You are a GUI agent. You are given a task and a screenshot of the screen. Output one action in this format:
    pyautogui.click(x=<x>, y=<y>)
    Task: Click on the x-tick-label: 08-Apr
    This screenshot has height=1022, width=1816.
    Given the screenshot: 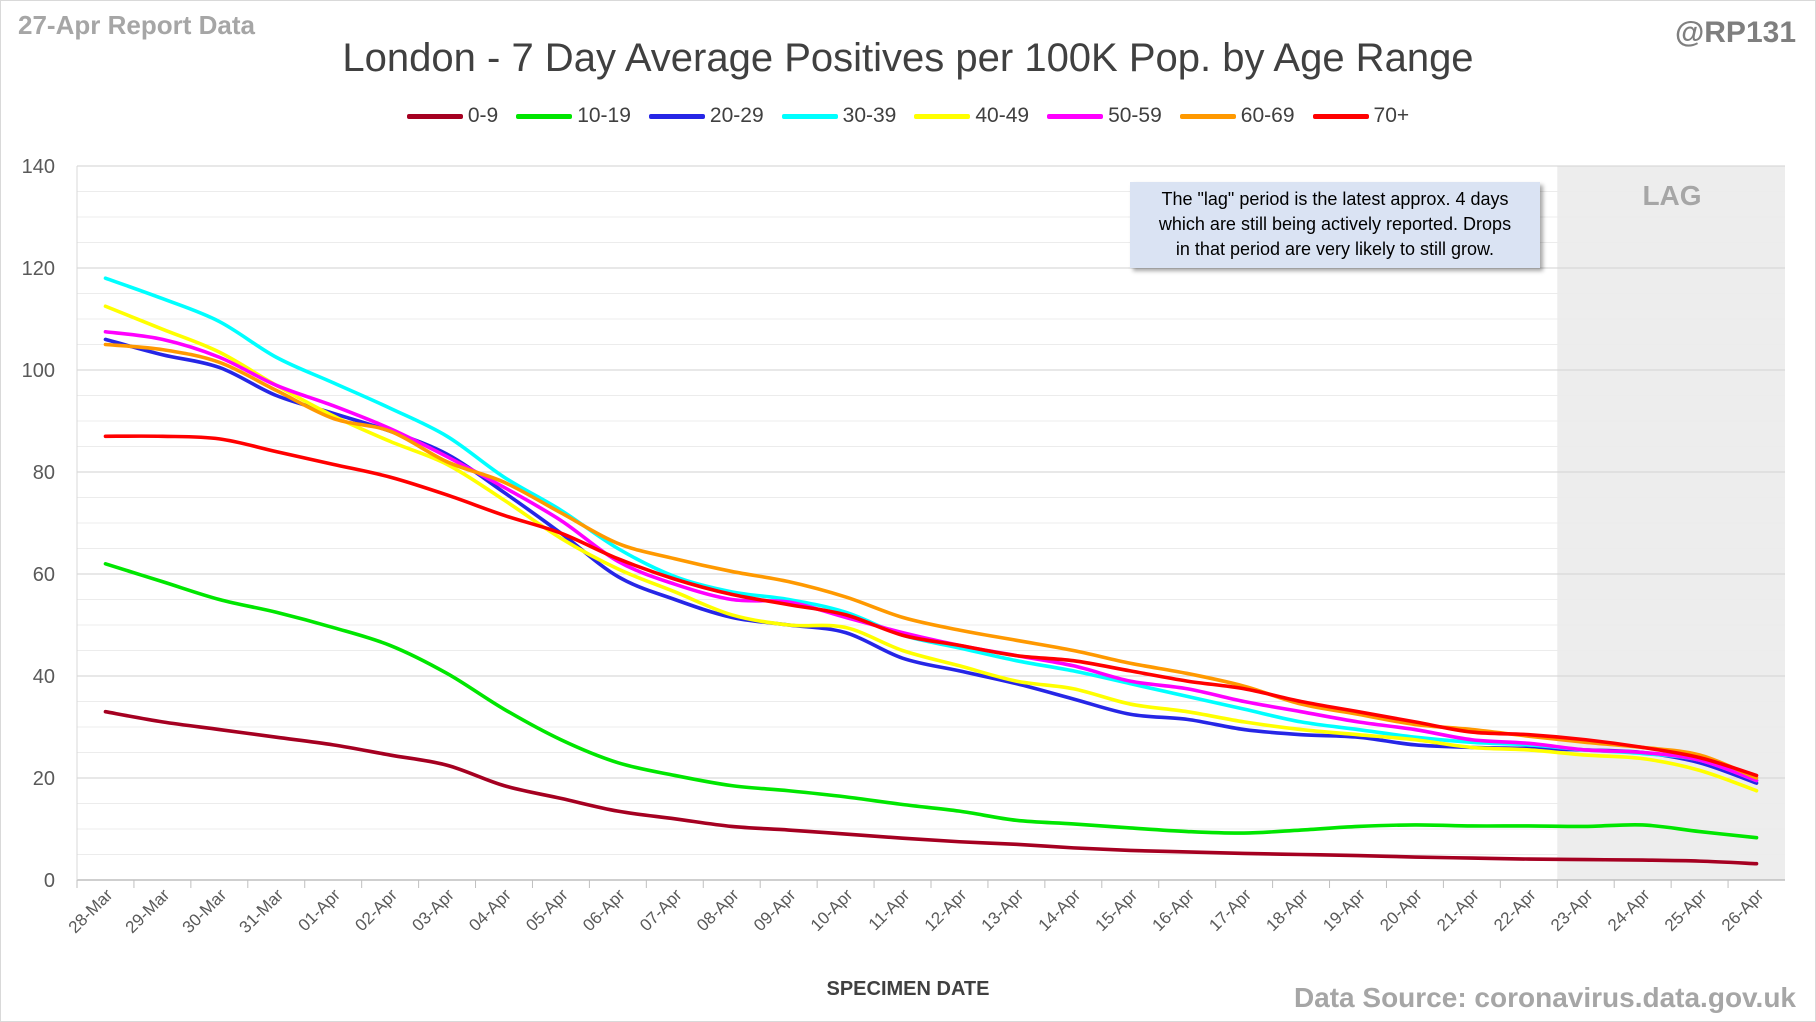 What is the action you would take?
    pyautogui.click(x=718, y=910)
    